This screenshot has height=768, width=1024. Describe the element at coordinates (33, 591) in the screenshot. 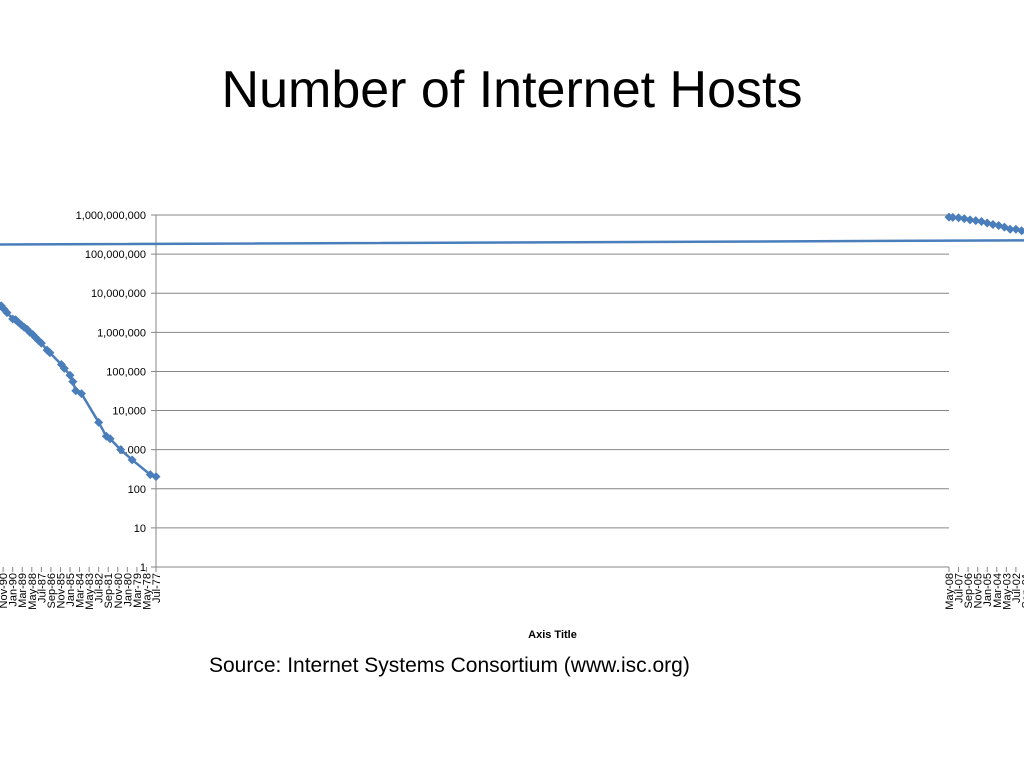

I see `x-tick-label: May-88` at that location.